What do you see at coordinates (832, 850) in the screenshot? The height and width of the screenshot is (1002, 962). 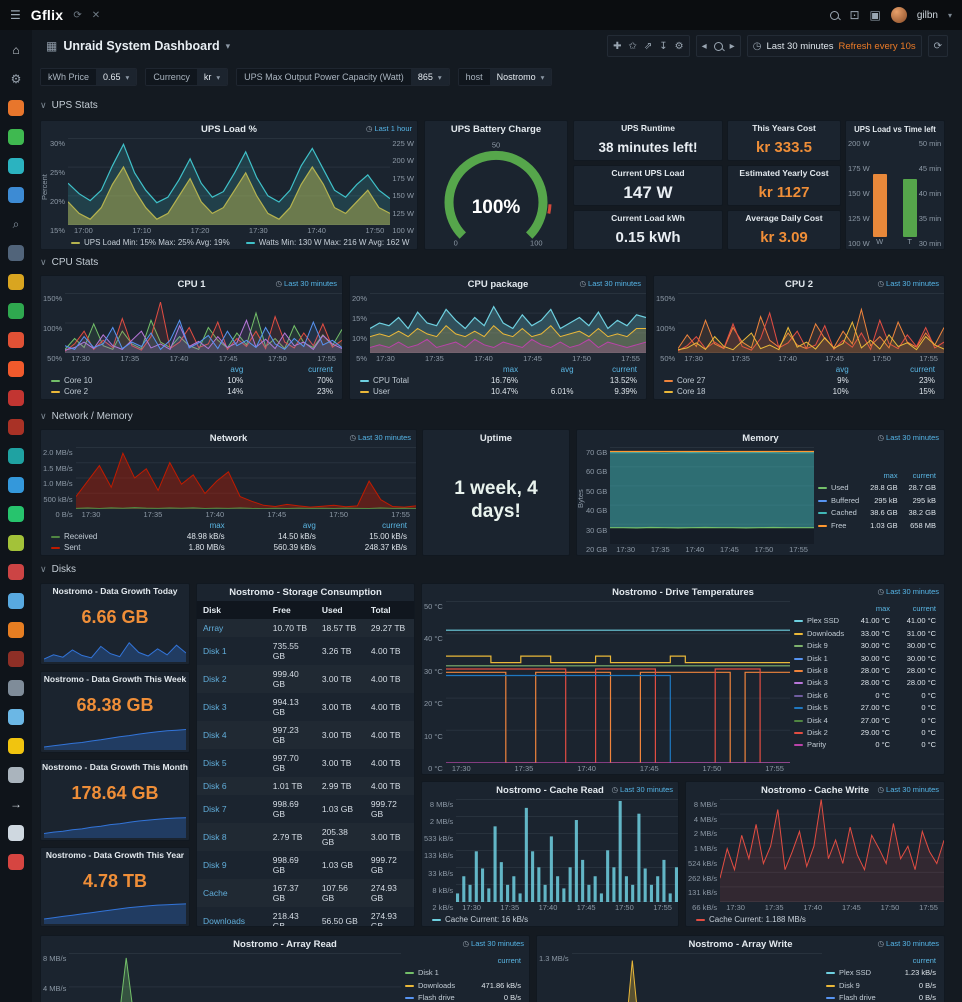 I see `cache-write-chart` at bounding box center [832, 850].